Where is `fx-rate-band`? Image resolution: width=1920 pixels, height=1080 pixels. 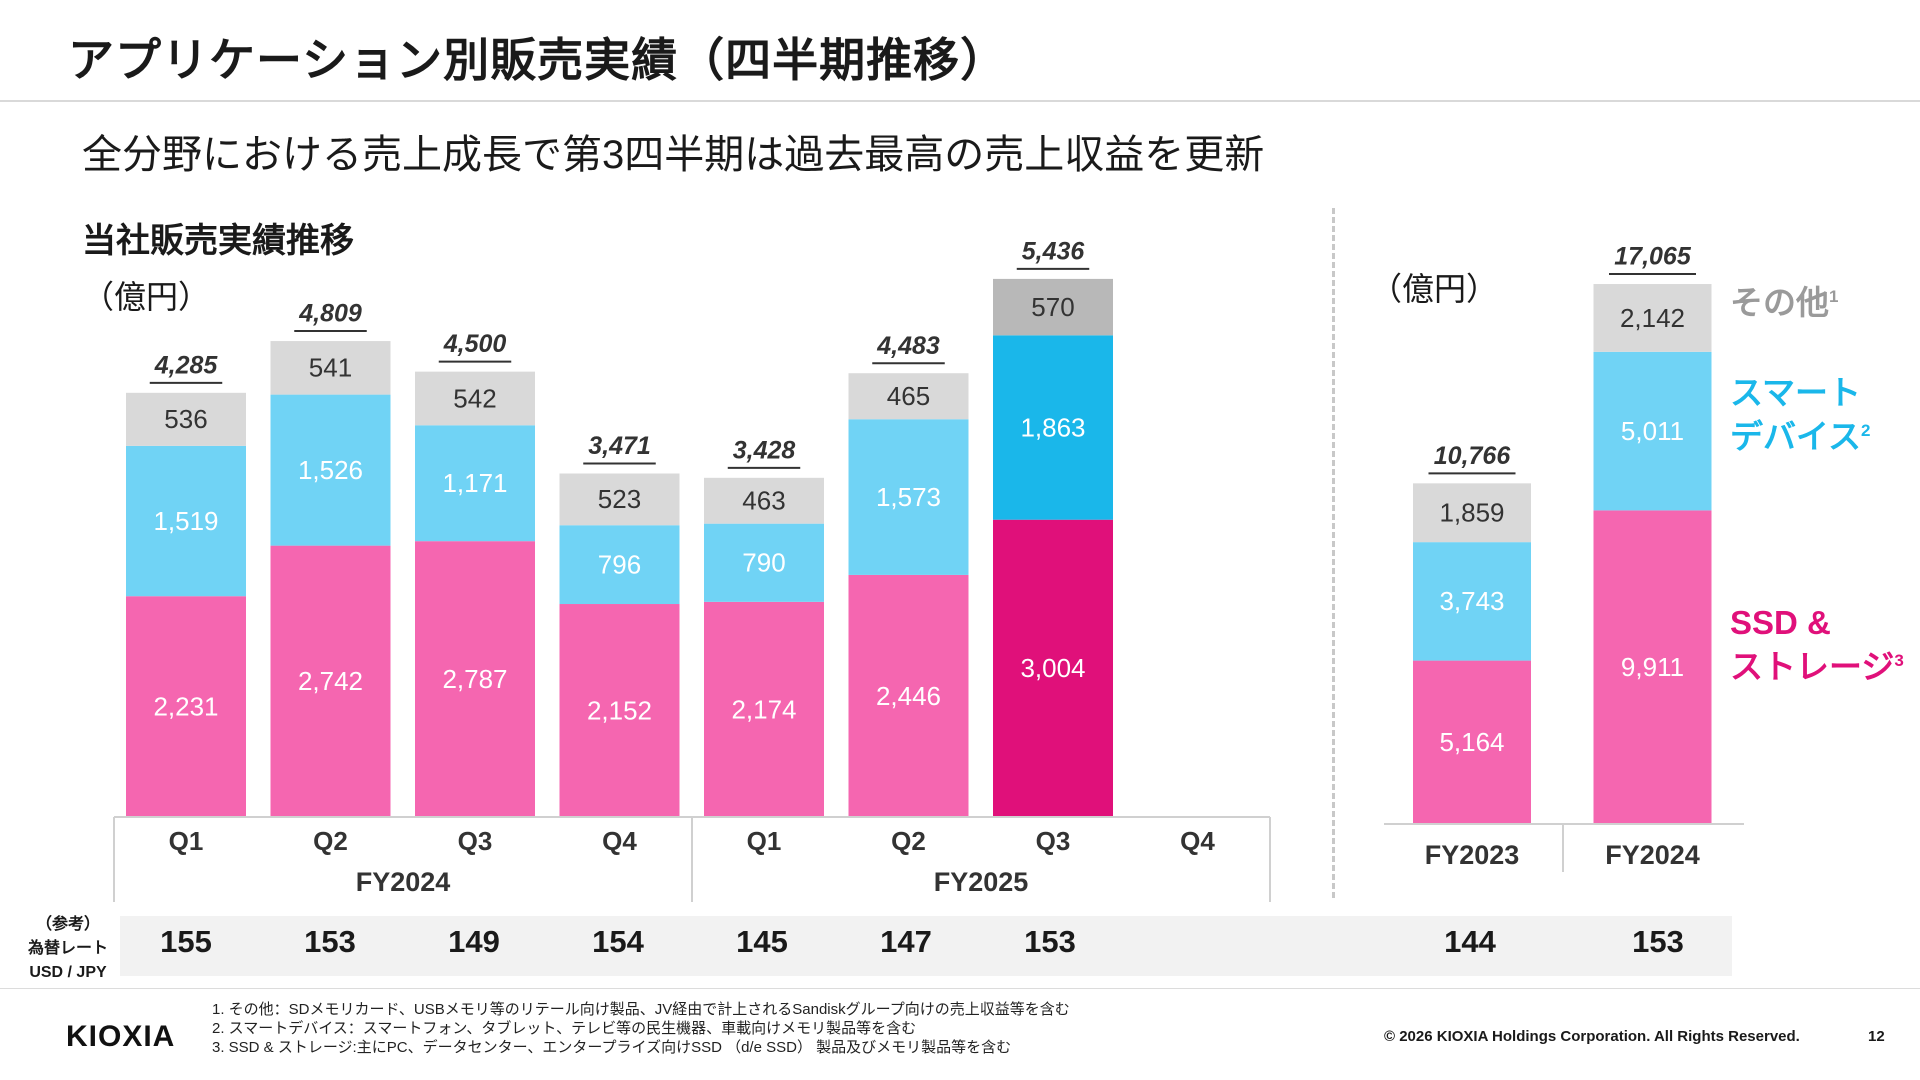 fx-rate-band is located at coordinates (926, 946).